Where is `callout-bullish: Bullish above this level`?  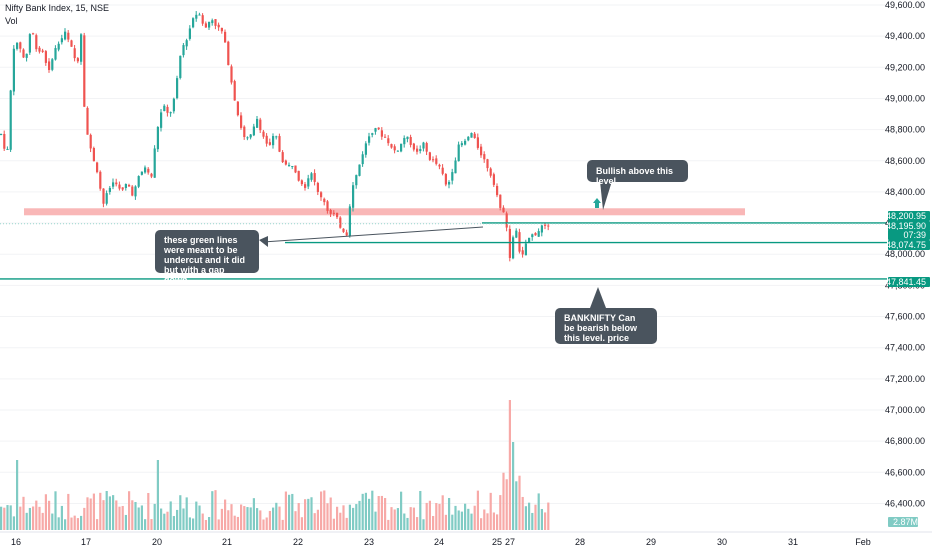 callout-bullish: Bullish above this level is located at coordinates (637, 173).